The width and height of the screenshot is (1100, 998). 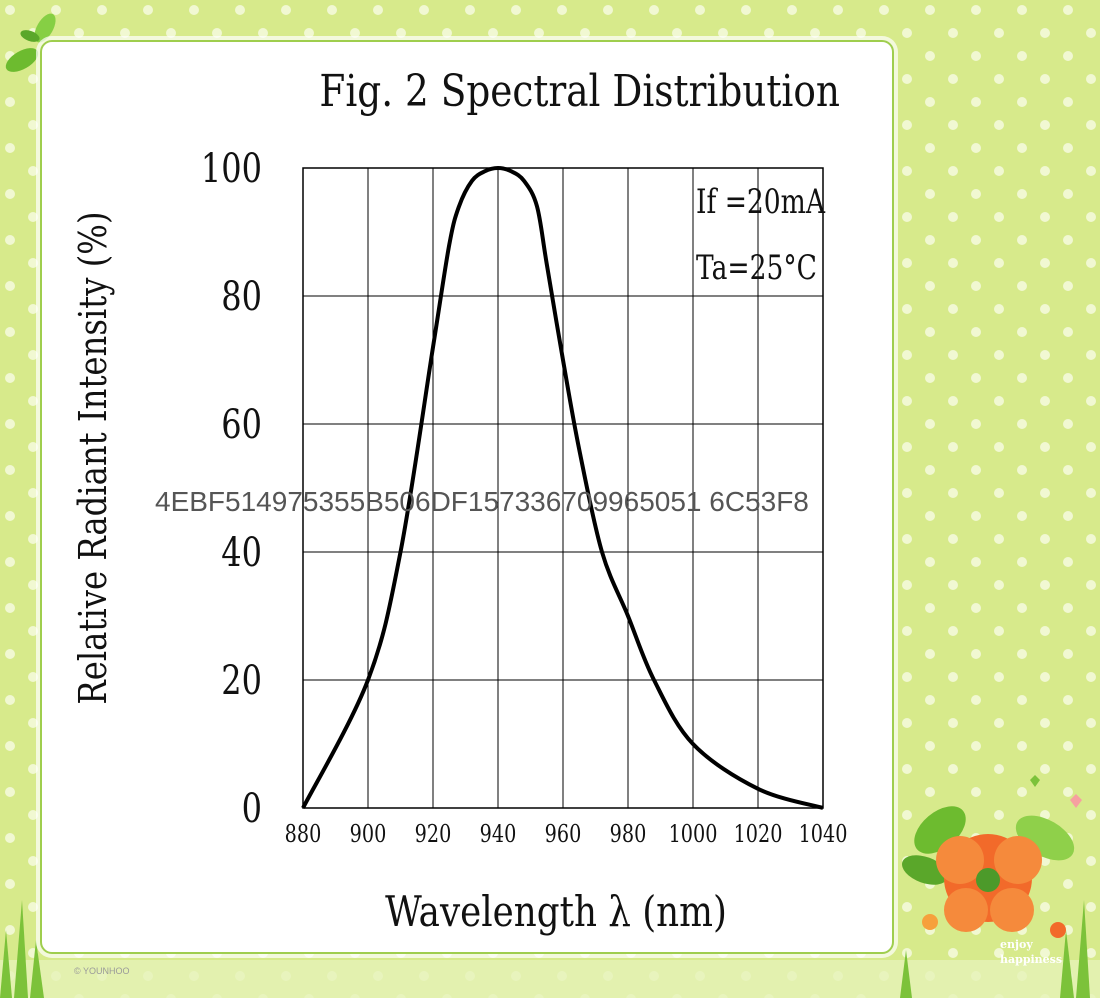 I want to click on x-tick-label: 1000, so click(x=693, y=835).